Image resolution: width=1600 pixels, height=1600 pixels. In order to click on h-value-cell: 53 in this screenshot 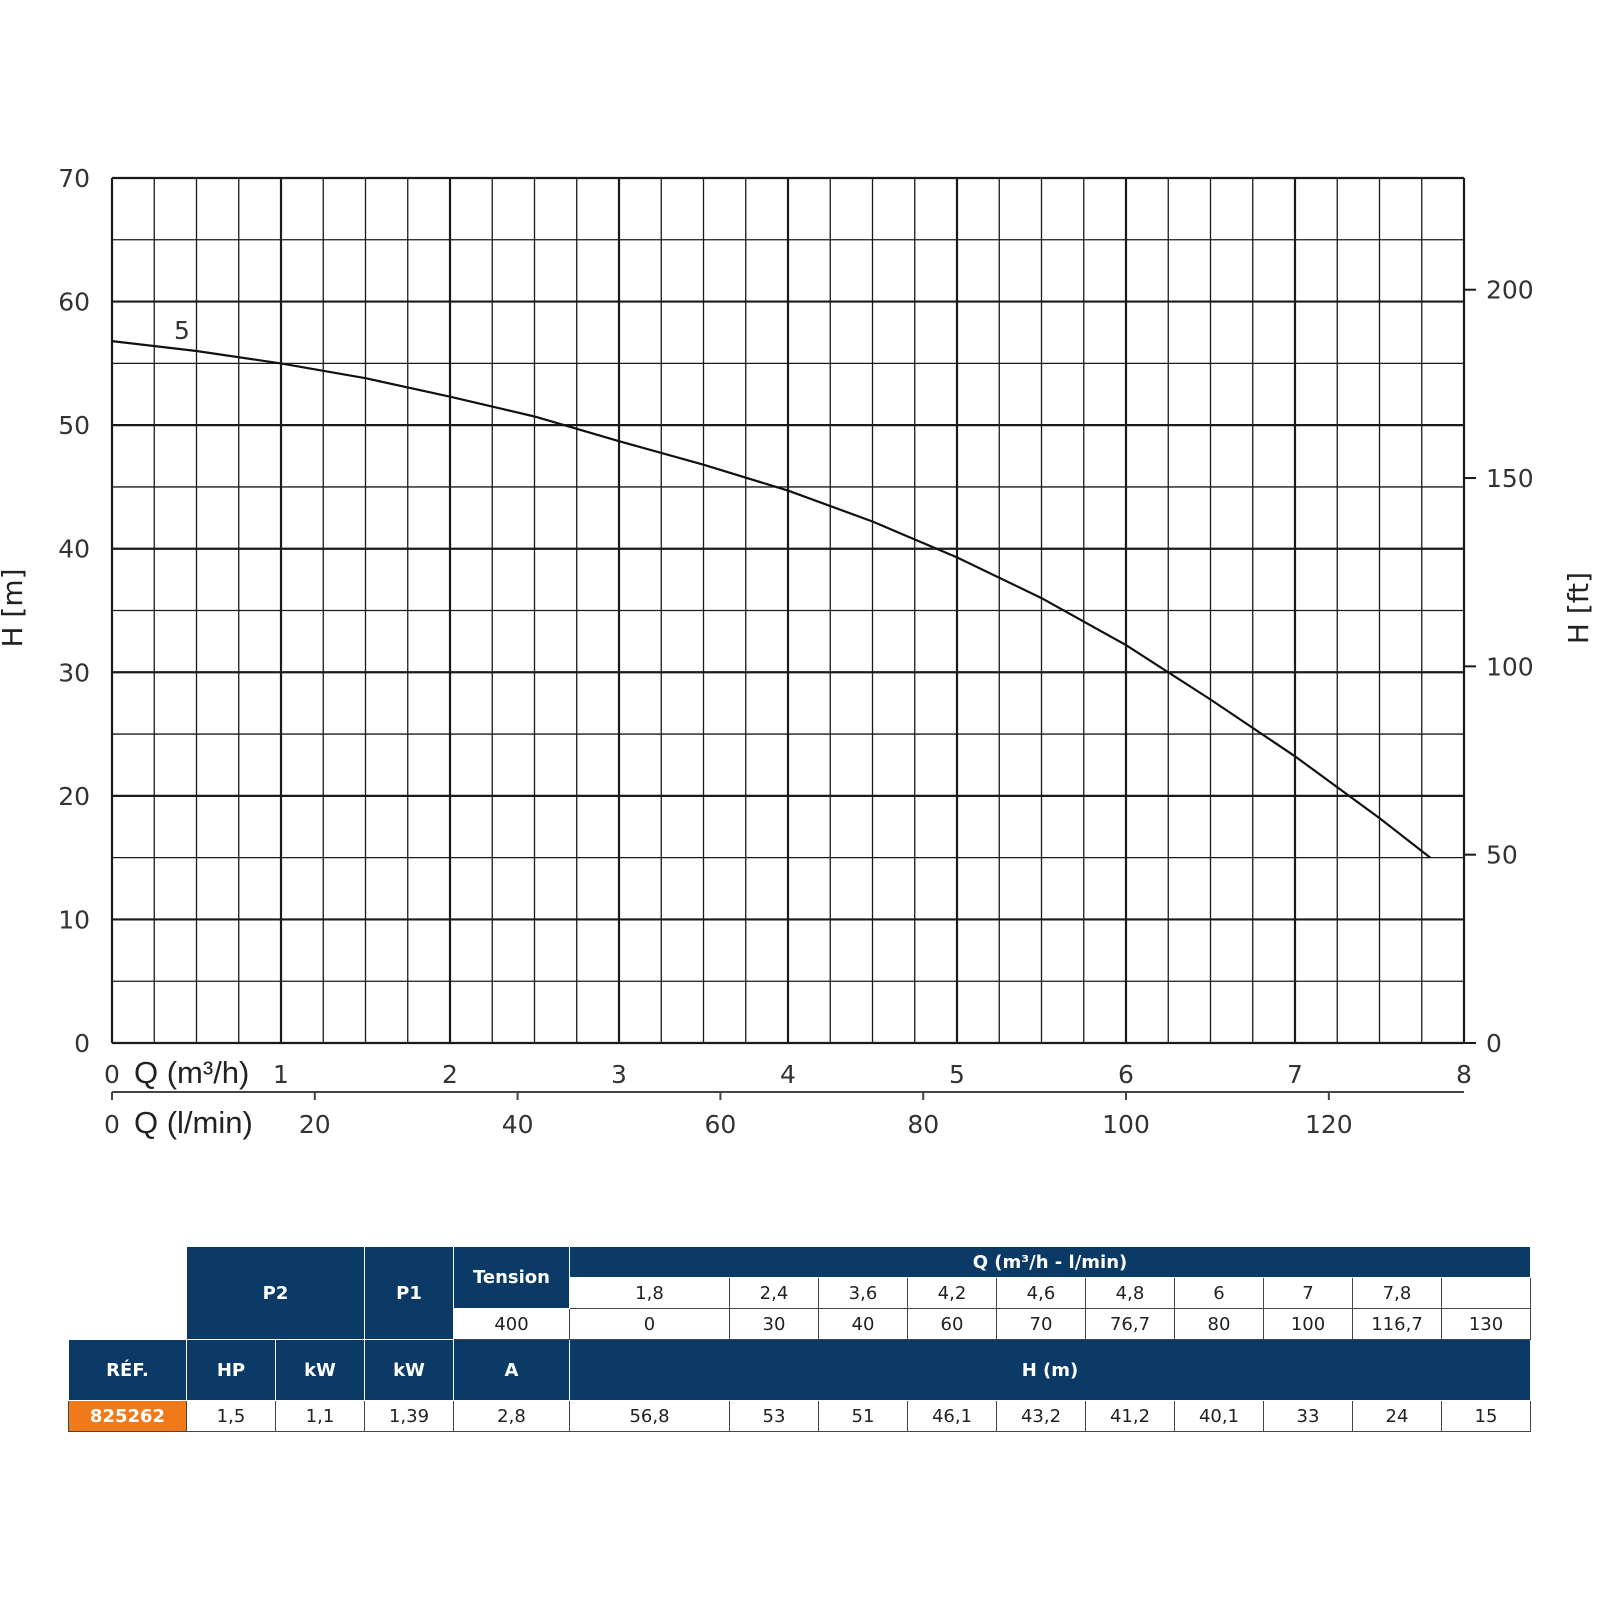, I will do `click(774, 1416)`.